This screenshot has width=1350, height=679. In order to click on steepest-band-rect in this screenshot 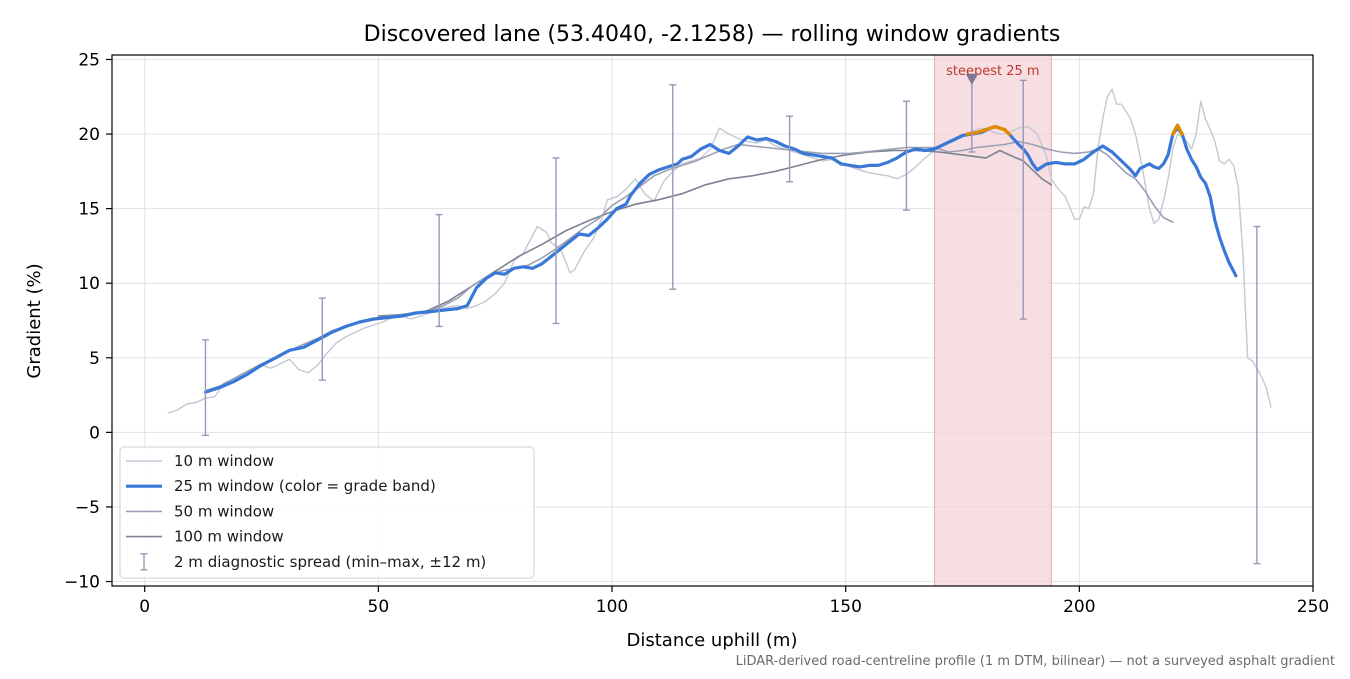, I will do `click(992, 320)`.